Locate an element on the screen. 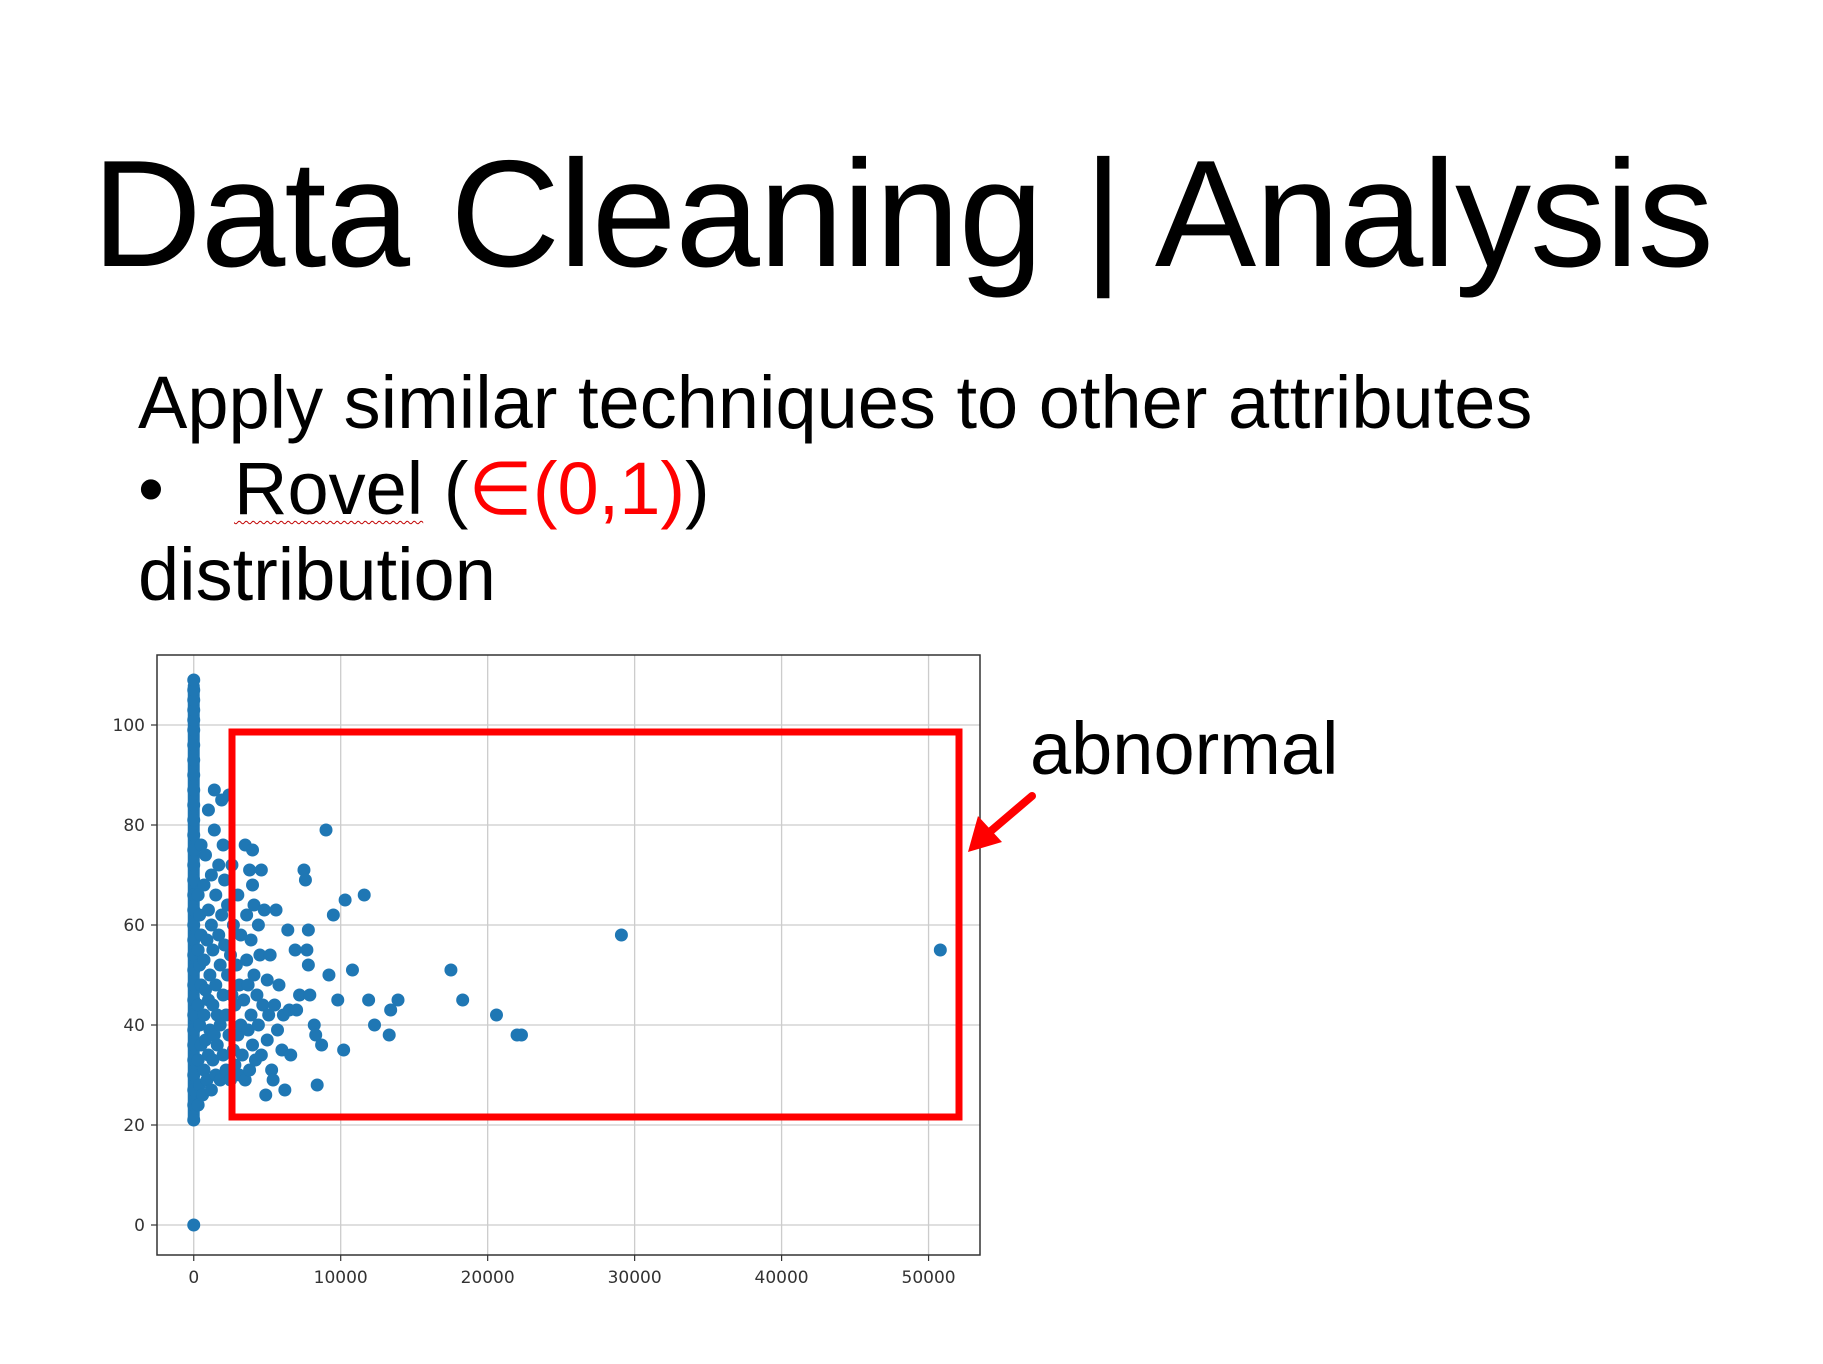 Image resolution: width=1823 pixels, height=1364 pixels. x-tick-label: 40000 is located at coordinates (782, 1278).